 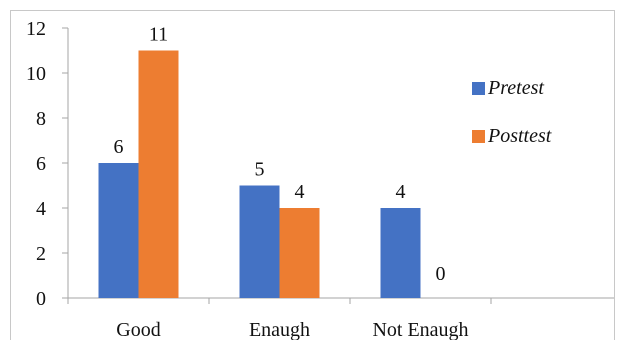 I want to click on y-tick-label: 8, so click(x=41, y=119).